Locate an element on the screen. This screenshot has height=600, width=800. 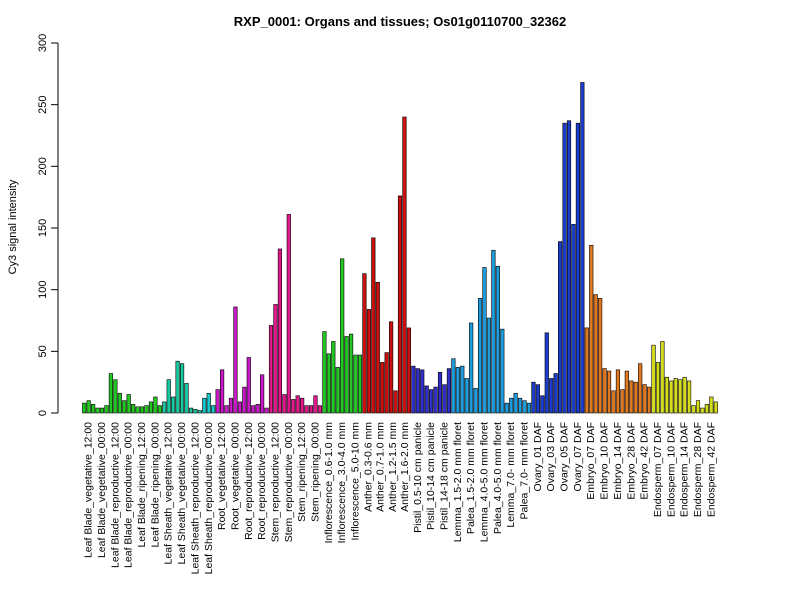
x-tick-label: Leaf Blade_vegetative_00:00 is located at coordinates (102, 490).